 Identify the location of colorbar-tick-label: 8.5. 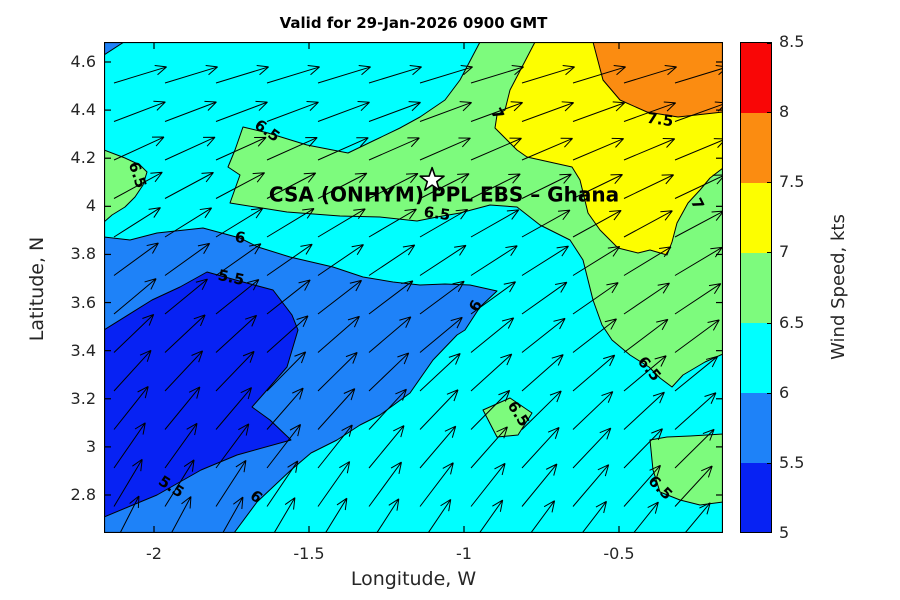
(792, 41).